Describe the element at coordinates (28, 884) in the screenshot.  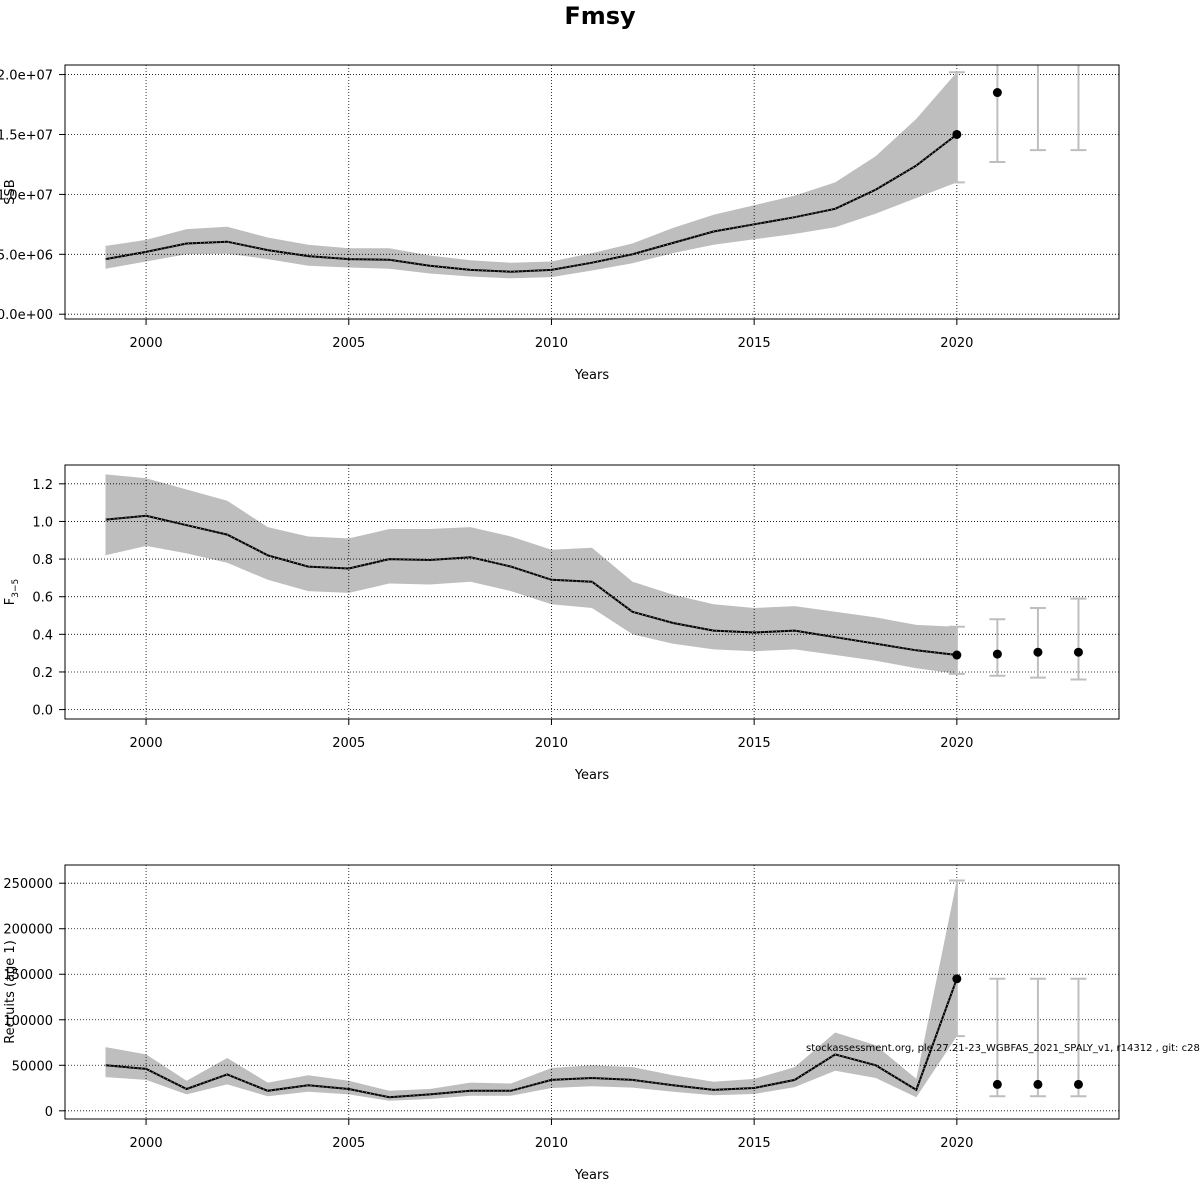
I see `ytick-label-250000: 250000` at that location.